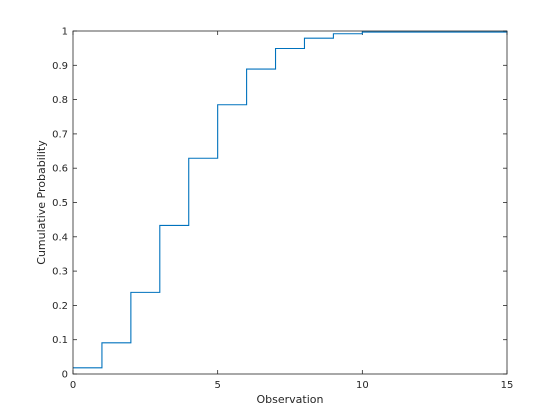 Image resolution: width=560 pixels, height=420 pixels. Describe the element at coordinates (65, 32) in the screenshot. I see `y-tick-label: 1` at that location.